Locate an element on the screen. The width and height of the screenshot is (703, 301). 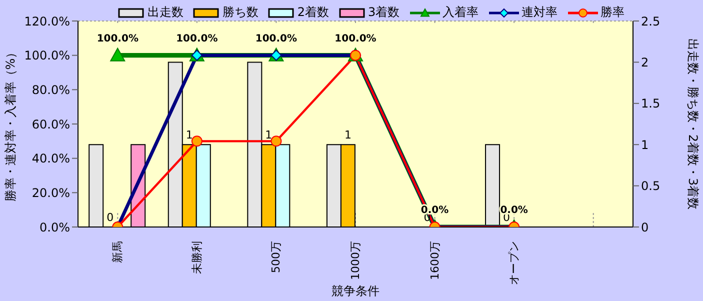
y-tick-label: 0.0% is located at coordinates (55, 227).